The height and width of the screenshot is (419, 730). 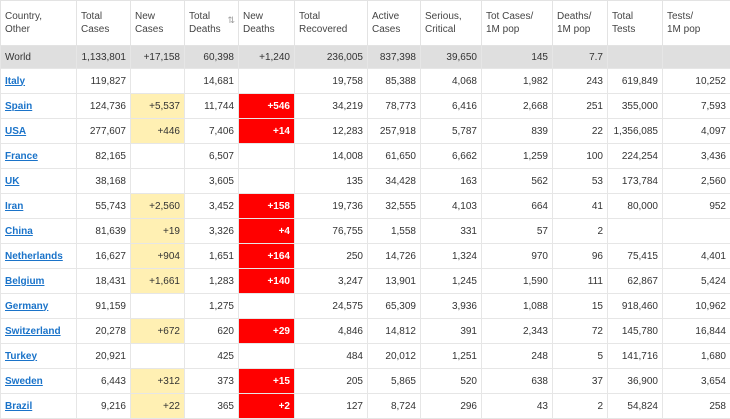 I want to click on cell-active-cases: 20,012, so click(x=394, y=356).